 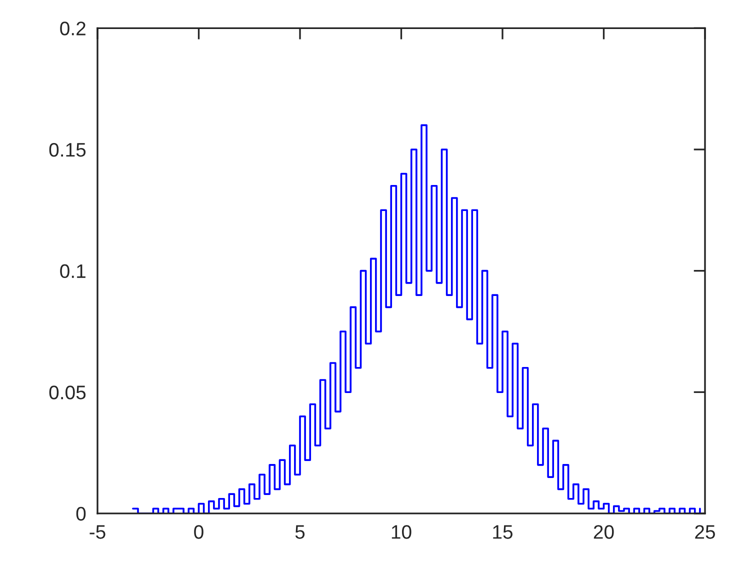 I want to click on x-tick-label: 10, so click(x=402, y=532).